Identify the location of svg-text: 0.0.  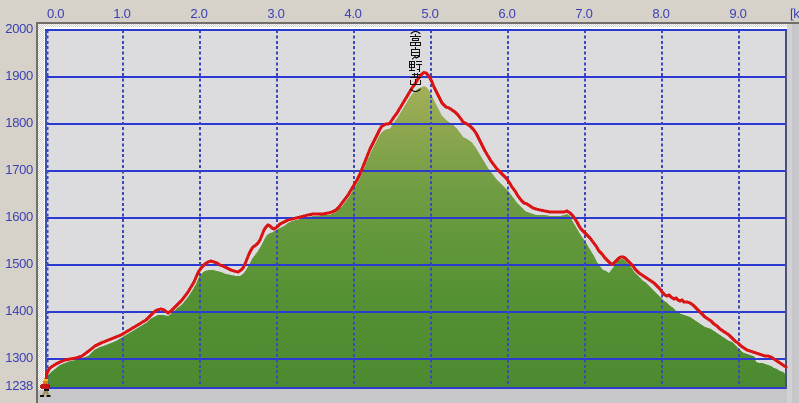
(55, 13).